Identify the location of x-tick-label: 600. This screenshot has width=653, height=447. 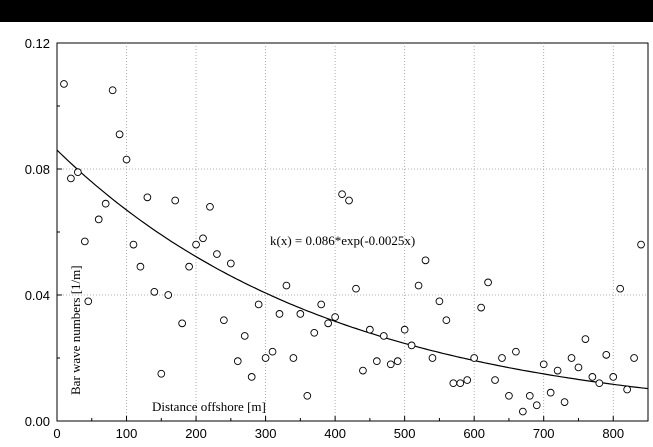
(474, 433).